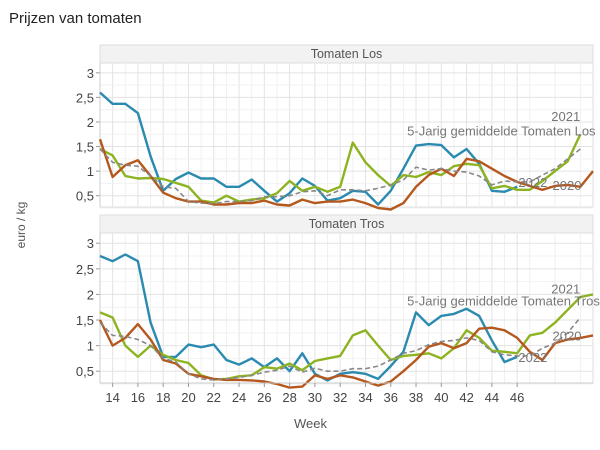 This screenshot has height=450, width=600. I want to click on x-tick-label: 36, so click(391, 397).